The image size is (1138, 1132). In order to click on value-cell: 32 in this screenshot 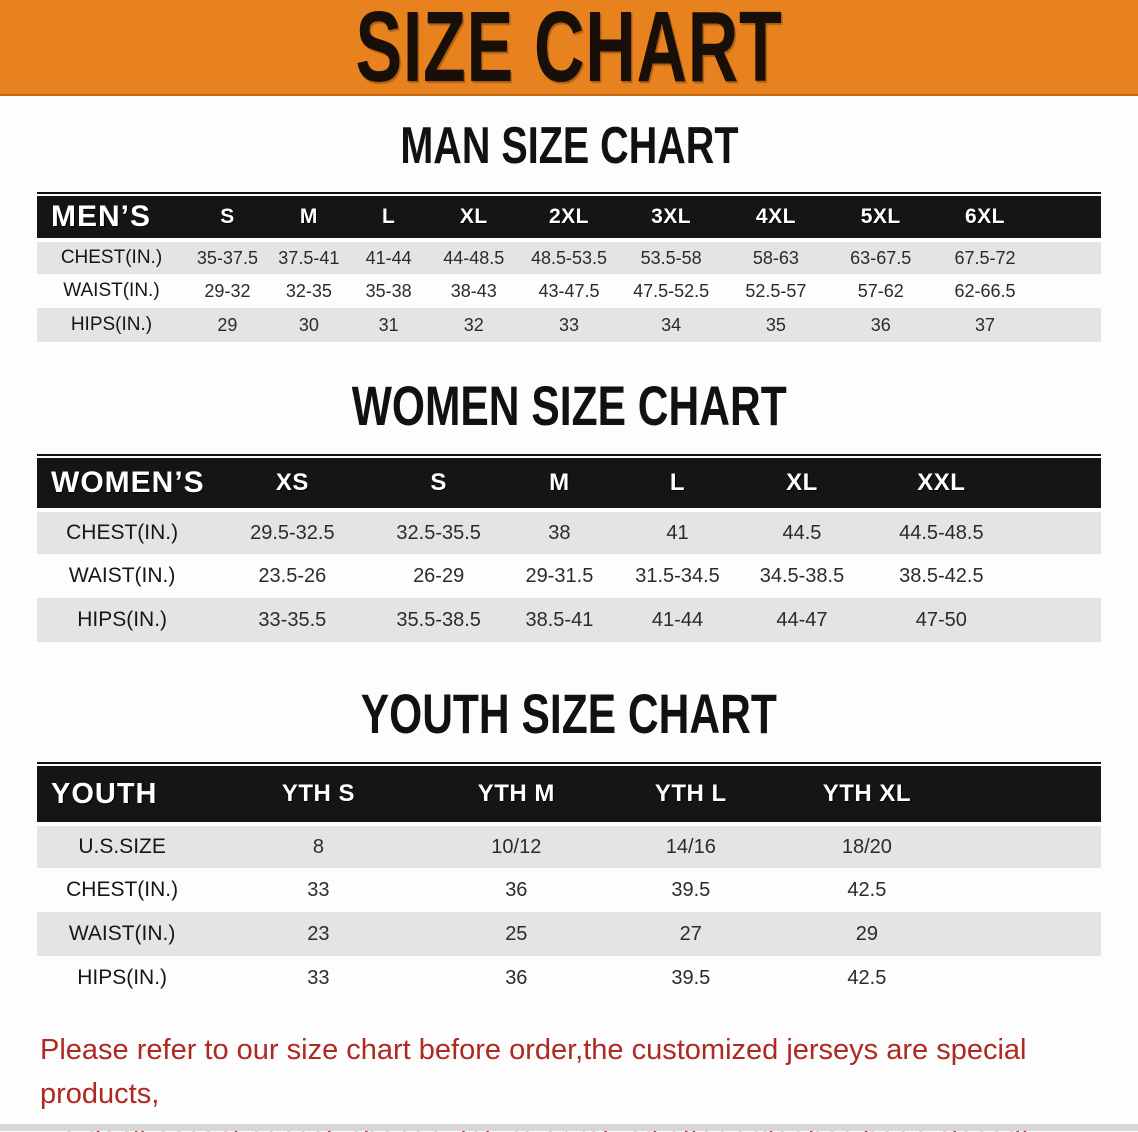, I will do `click(473, 325)`.